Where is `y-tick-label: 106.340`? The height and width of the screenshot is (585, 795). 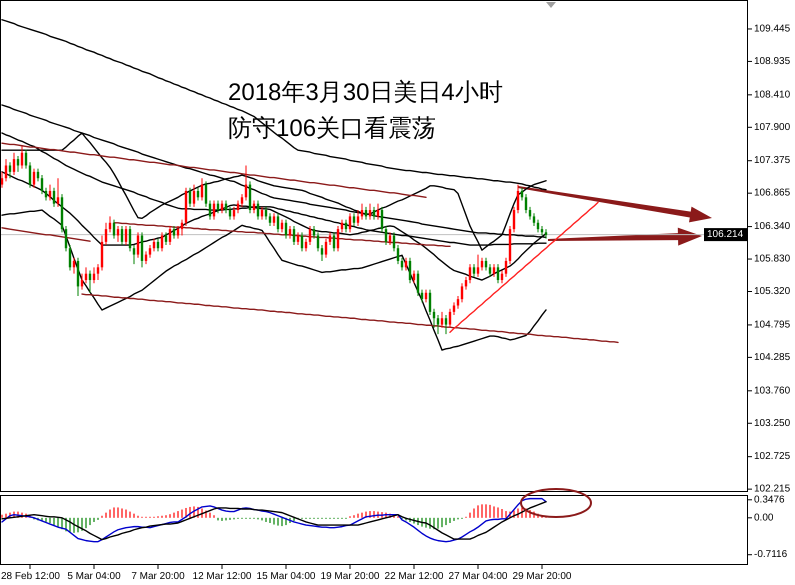
y-tick-label: 106.340 is located at coordinates (772, 226).